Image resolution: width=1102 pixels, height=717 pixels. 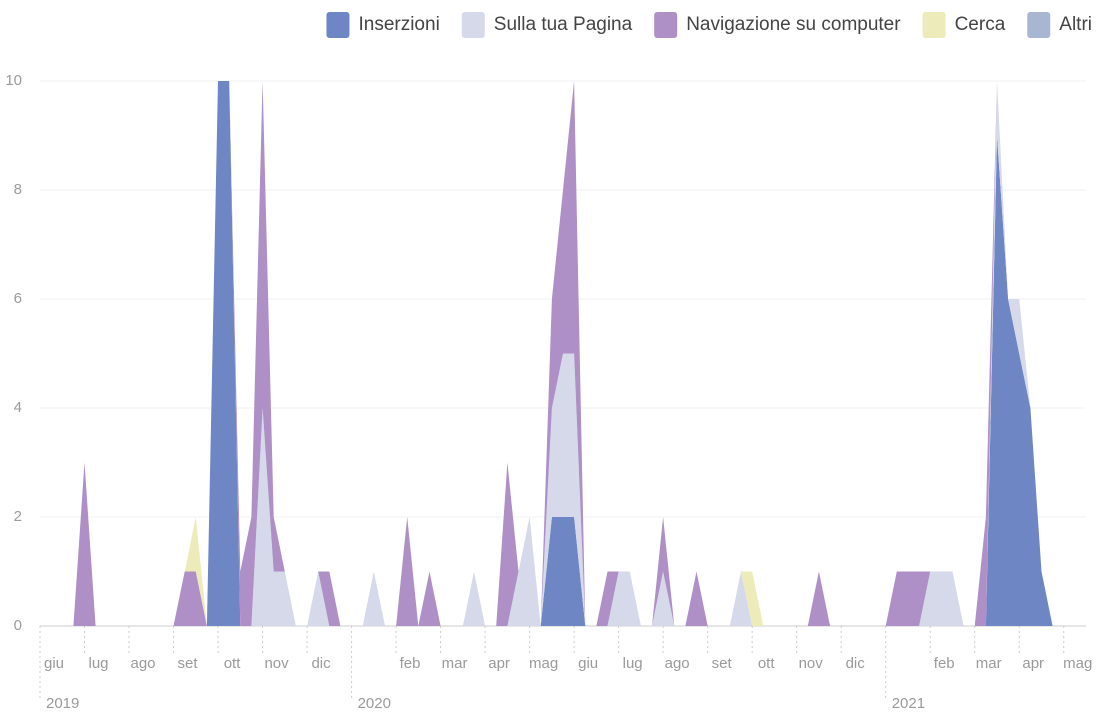 What do you see at coordinates (398, 24) in the screenshot?
I see `legend-label: Inserzioni` at bounding box center [398, 24].